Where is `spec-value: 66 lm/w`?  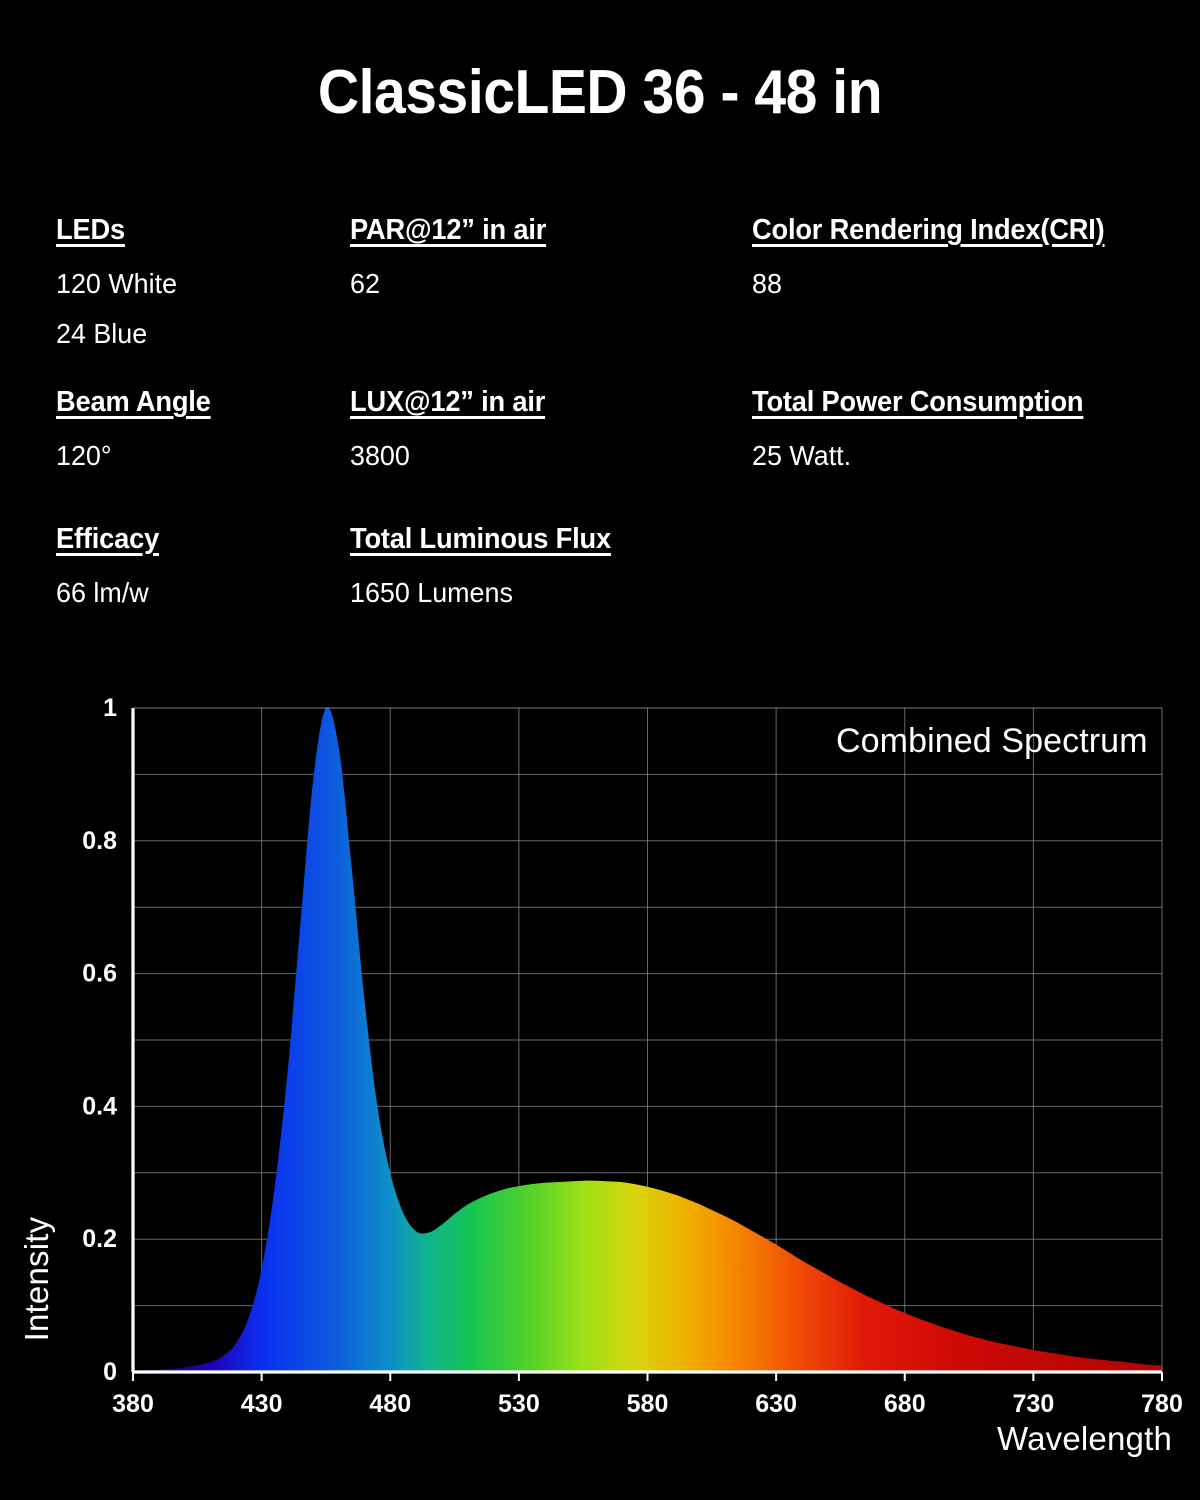 spec-value: 66 lm/w is located at coordinates (102, 592).